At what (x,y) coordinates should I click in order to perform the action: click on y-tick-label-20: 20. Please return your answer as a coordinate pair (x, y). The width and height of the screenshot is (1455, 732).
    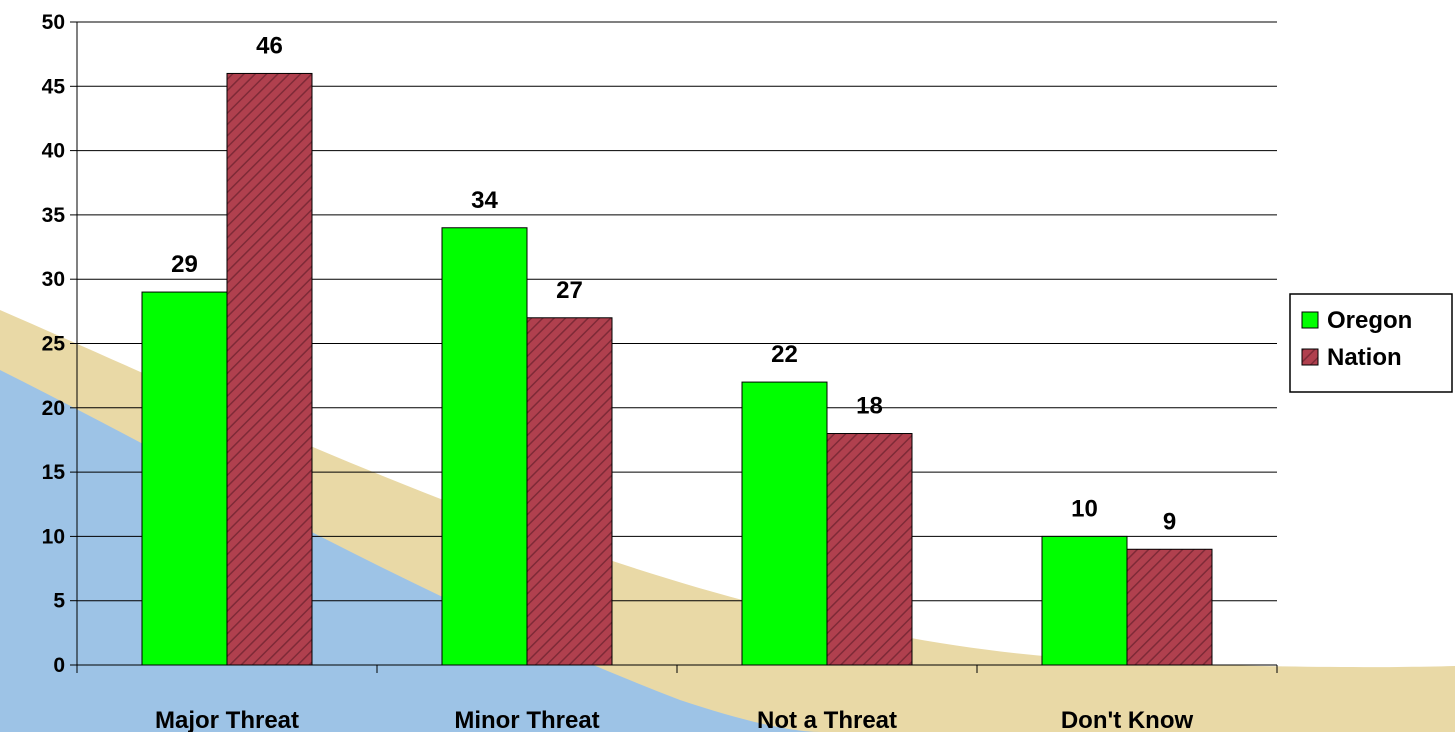
    Looking at the image, I should click on (53, 408).